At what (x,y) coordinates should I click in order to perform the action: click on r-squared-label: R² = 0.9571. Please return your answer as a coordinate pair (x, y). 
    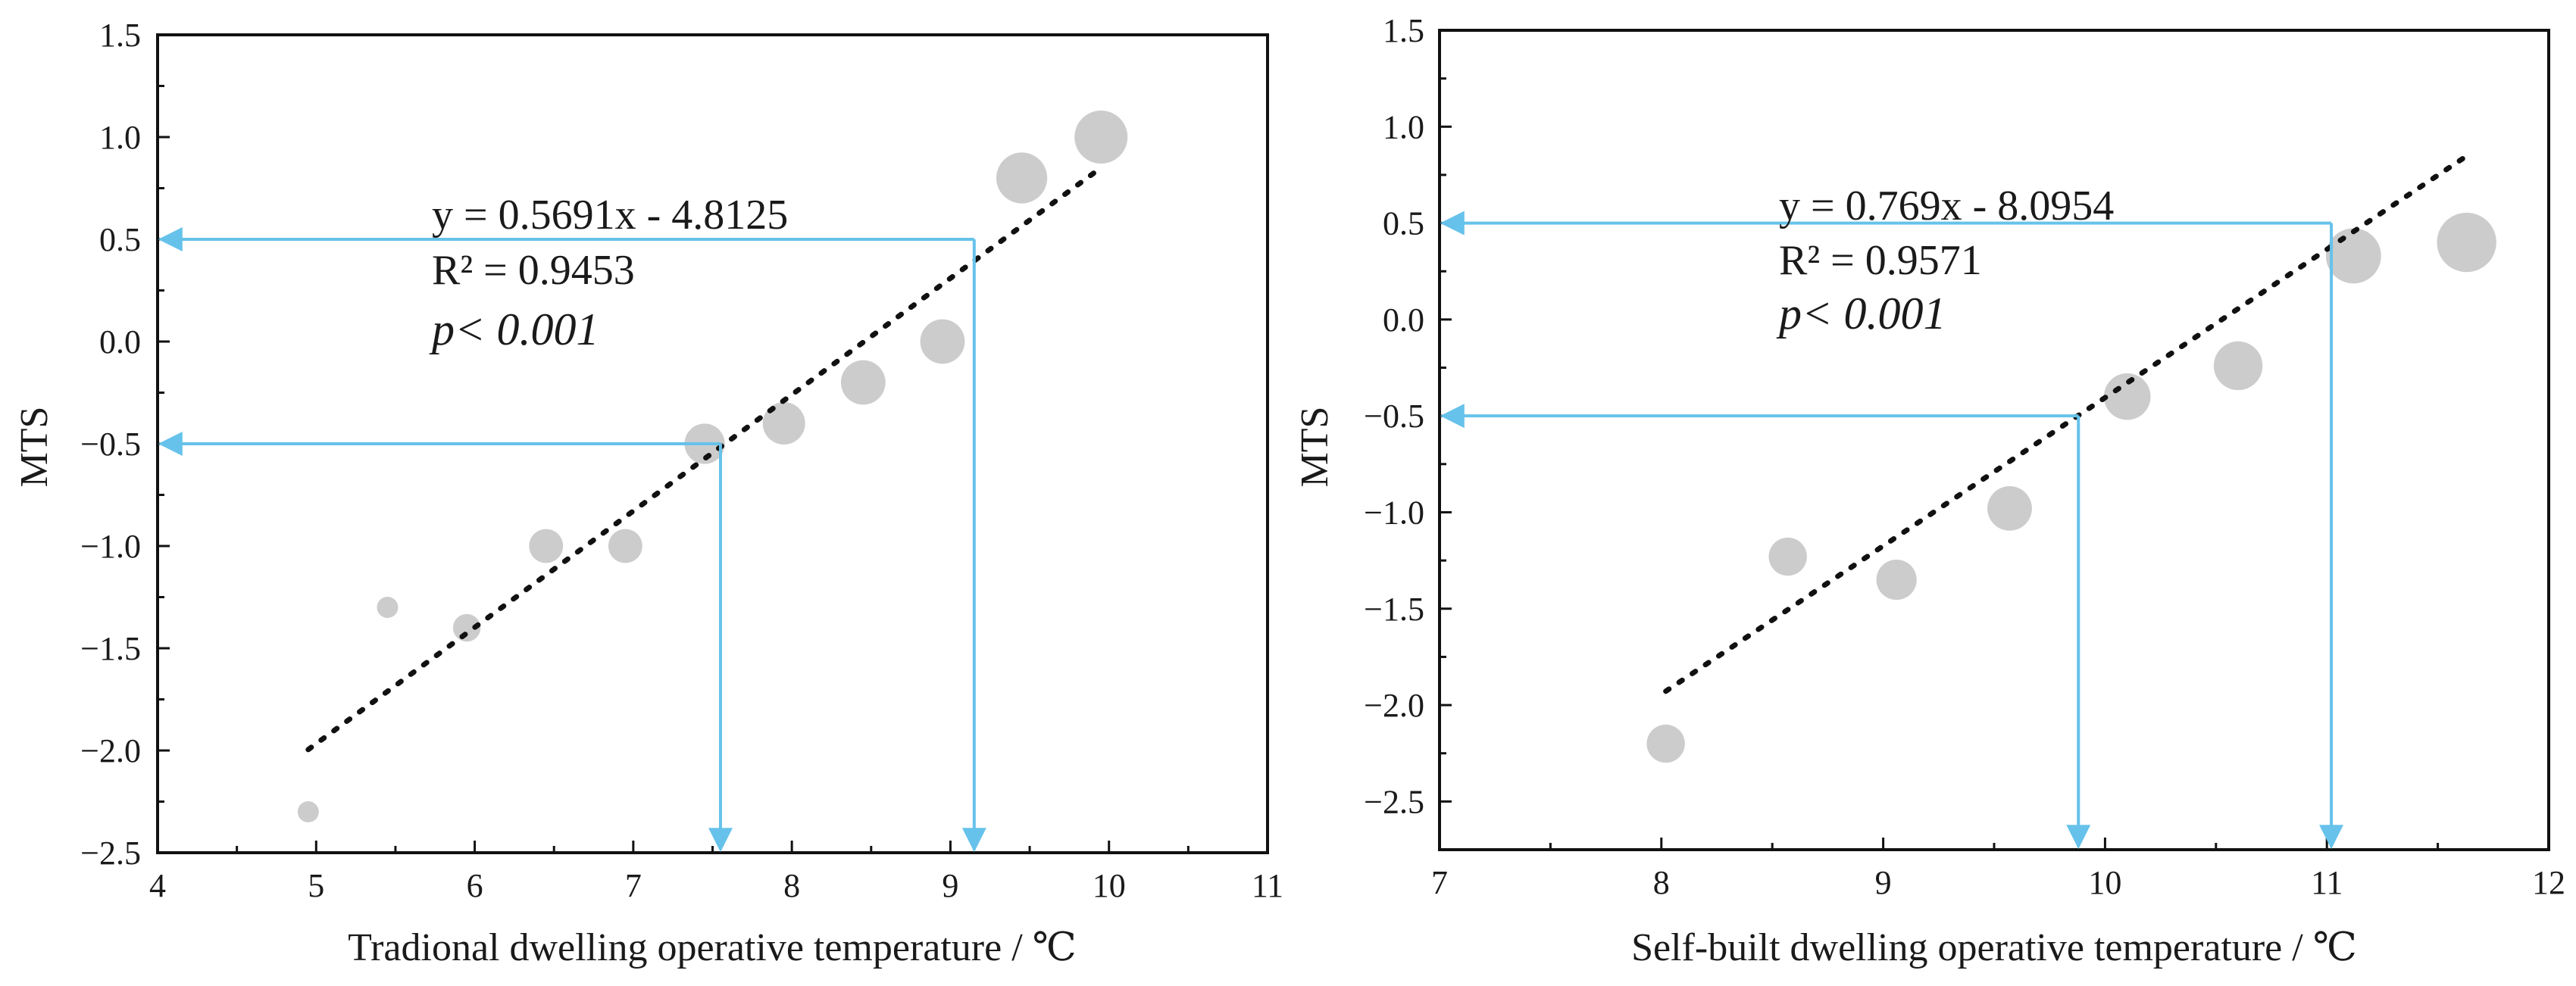
    Looking at the image, I should click on (1881, 260).